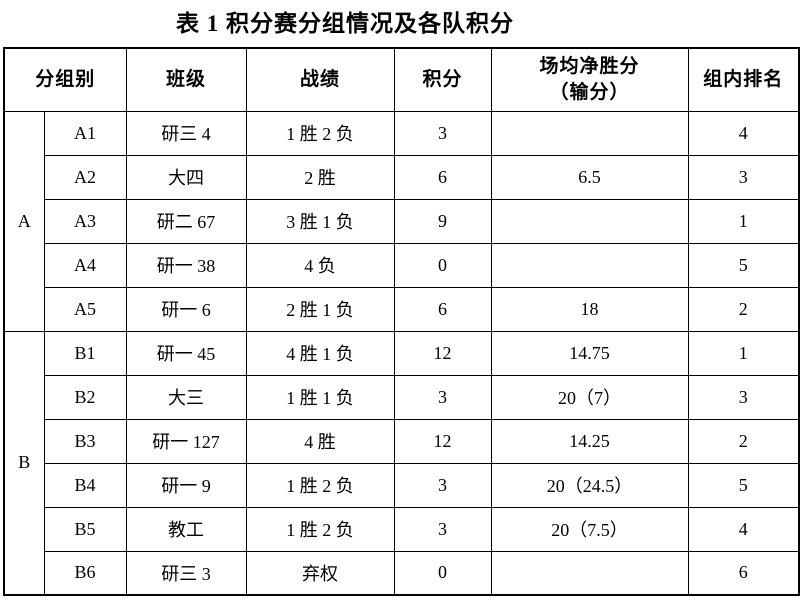 The height and width of the screenshot is (600, 800). I want to click on cell-class: 大三, so click(186, 397).